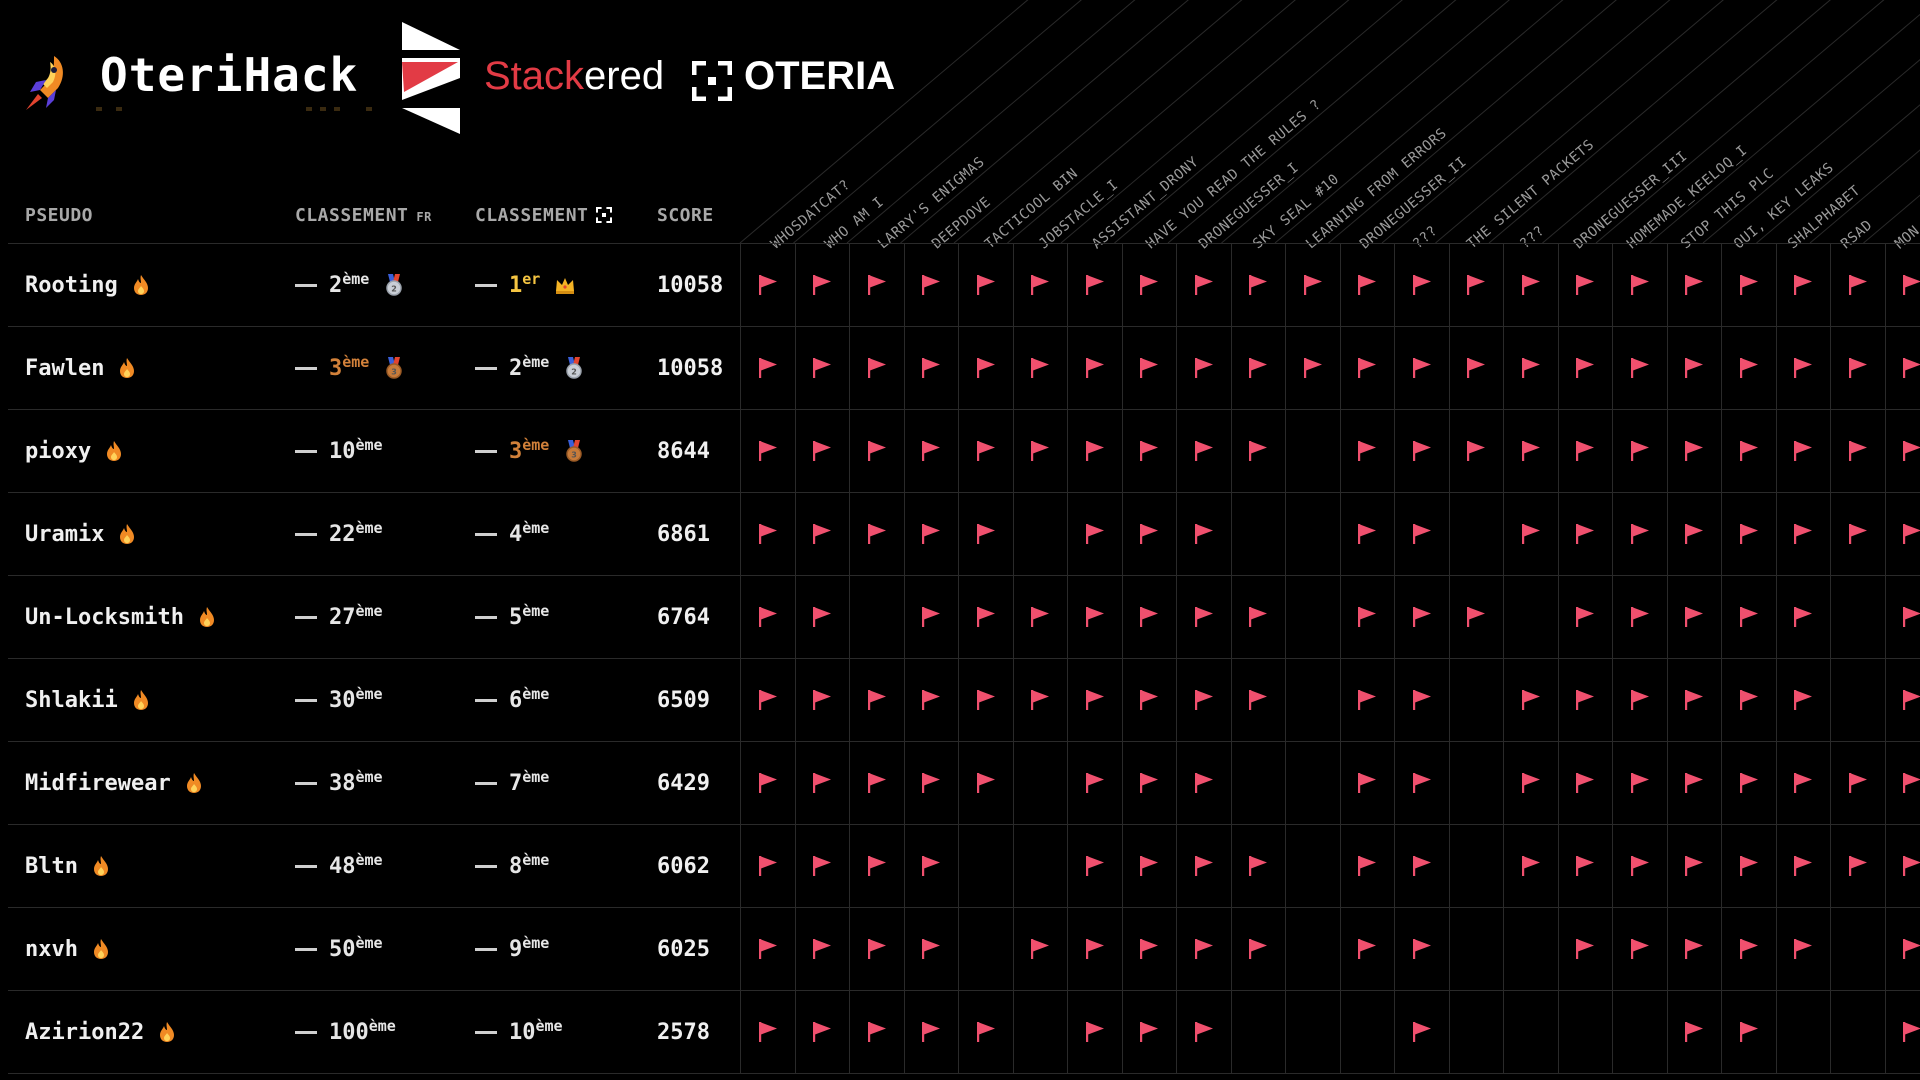 The width and height of the screenshot is (1920, 1080). Describe the element at coordinates (59, 215) in the screenshot. I see `column-header-pseudo: PSEUDO` at that location.